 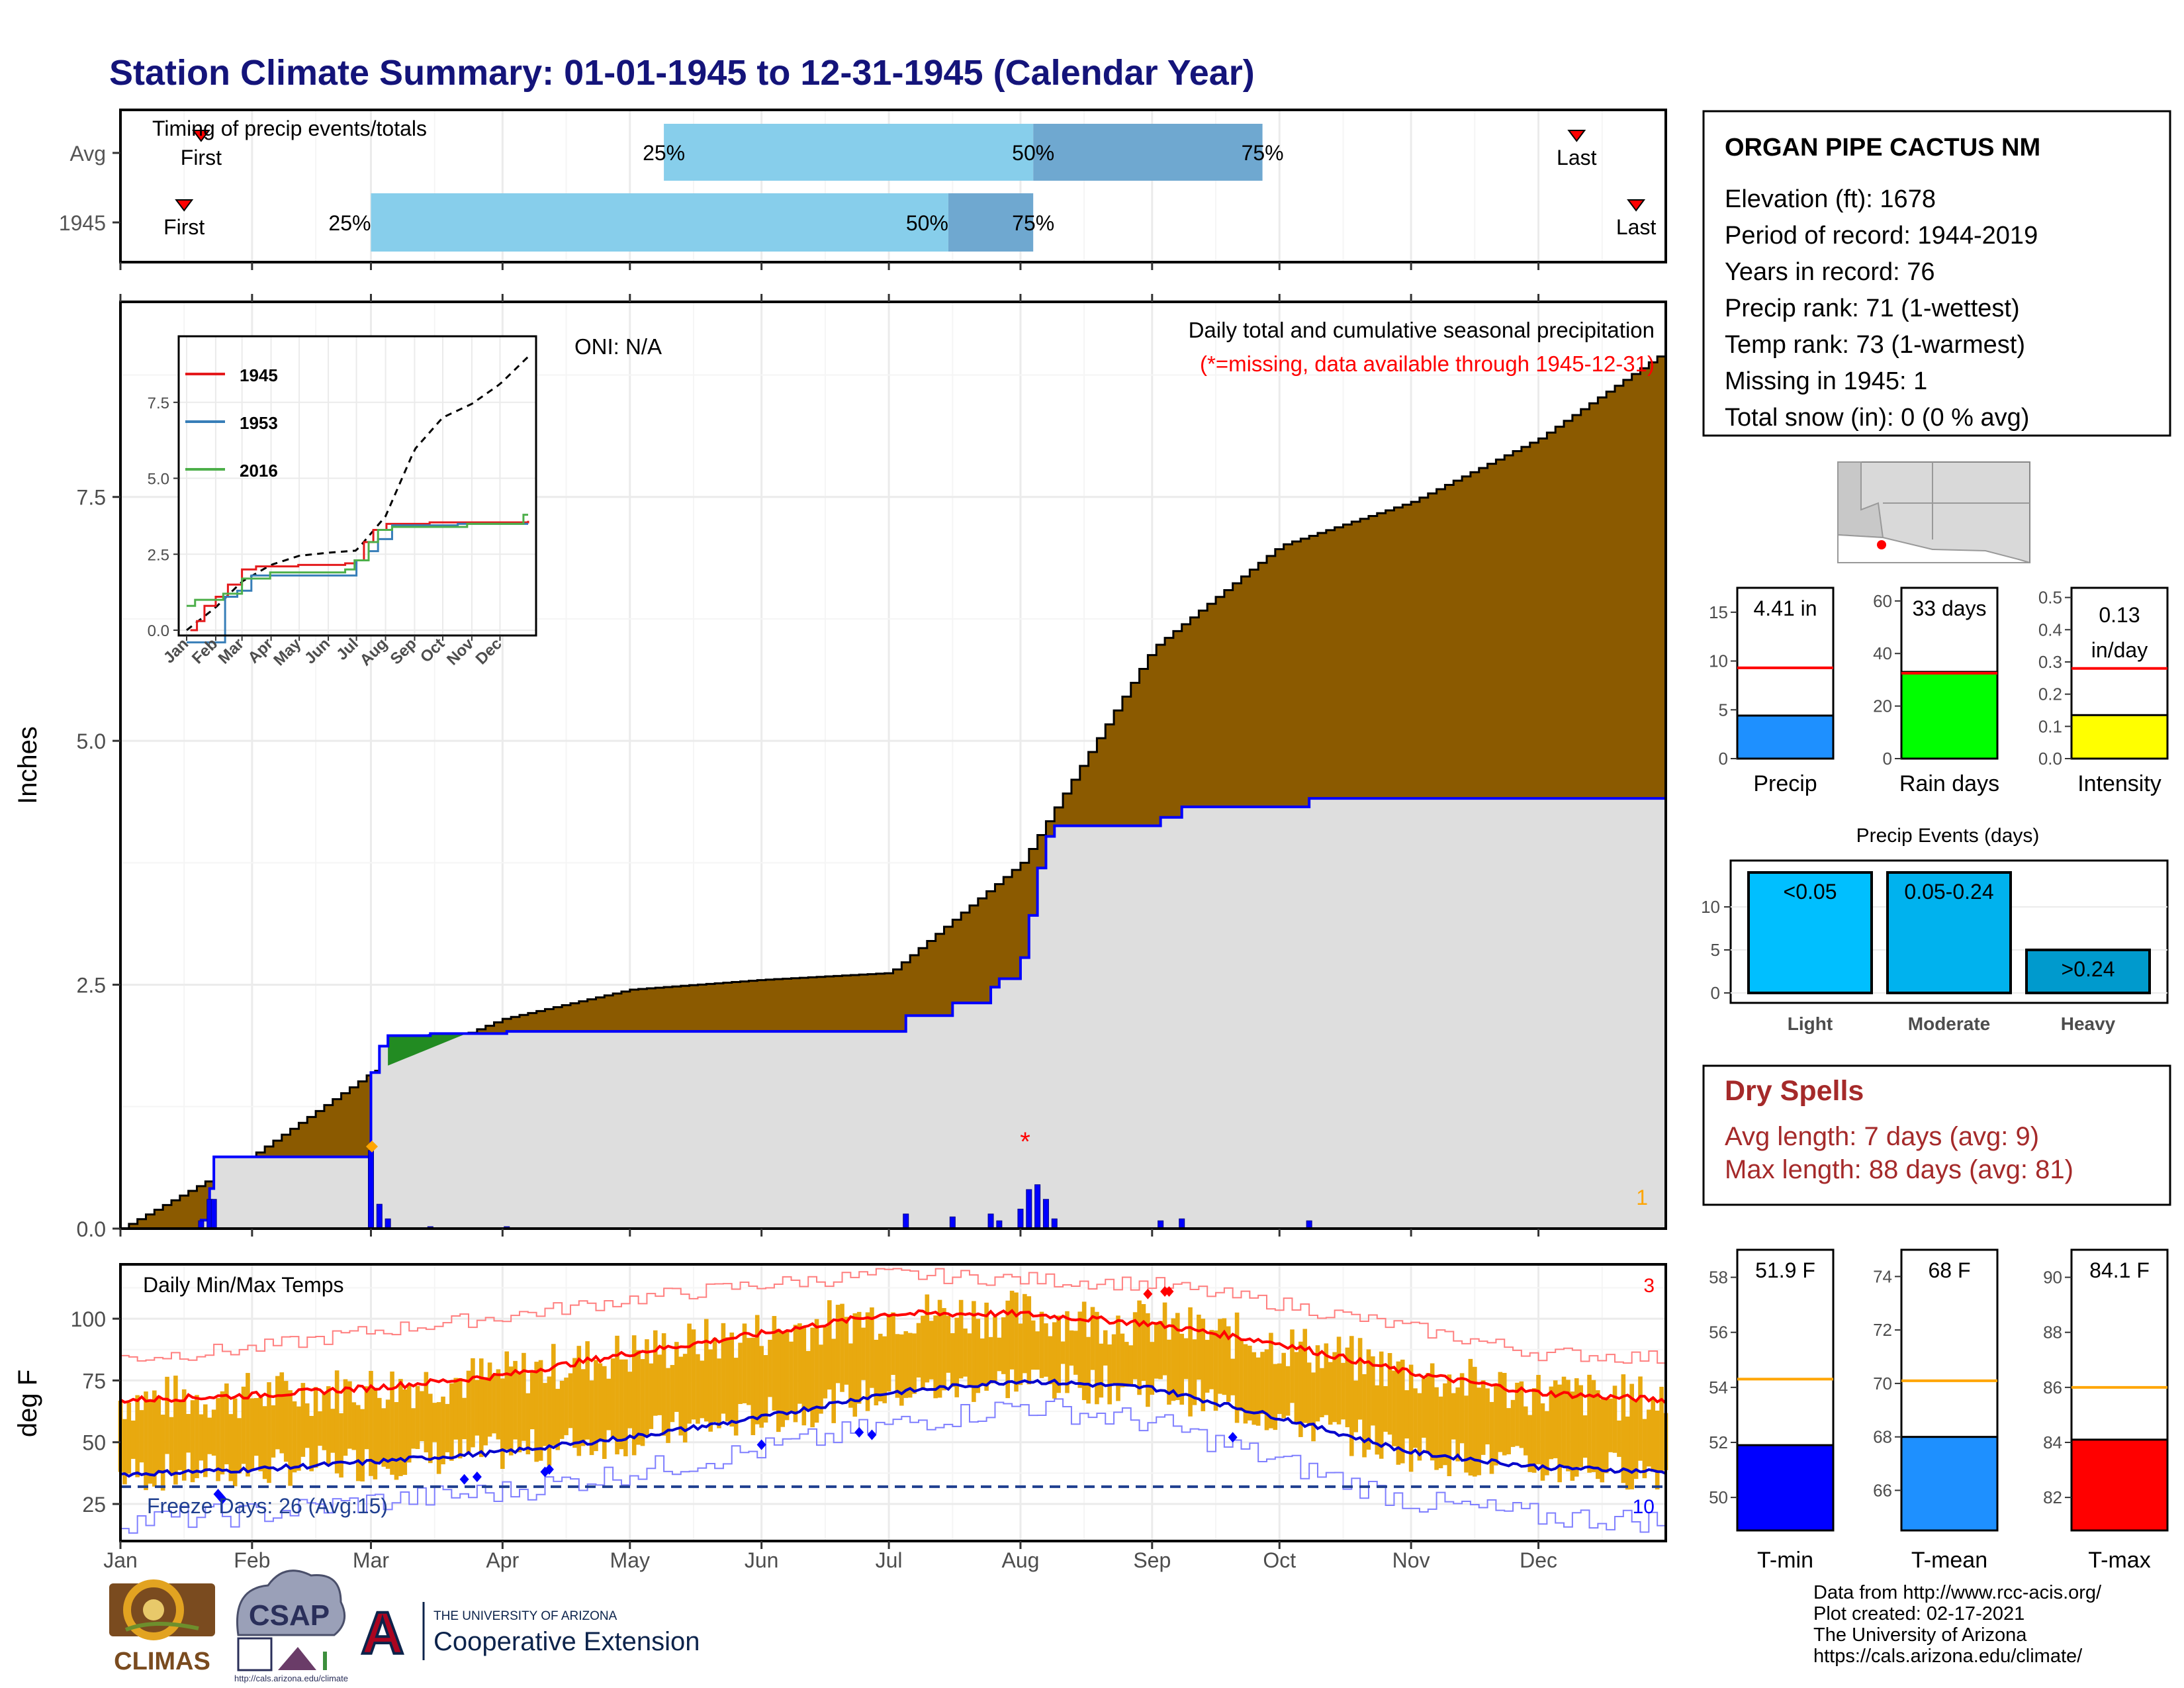 I want to click on temp-summary-label-2: T-max, so click(x=2119, y=1560).